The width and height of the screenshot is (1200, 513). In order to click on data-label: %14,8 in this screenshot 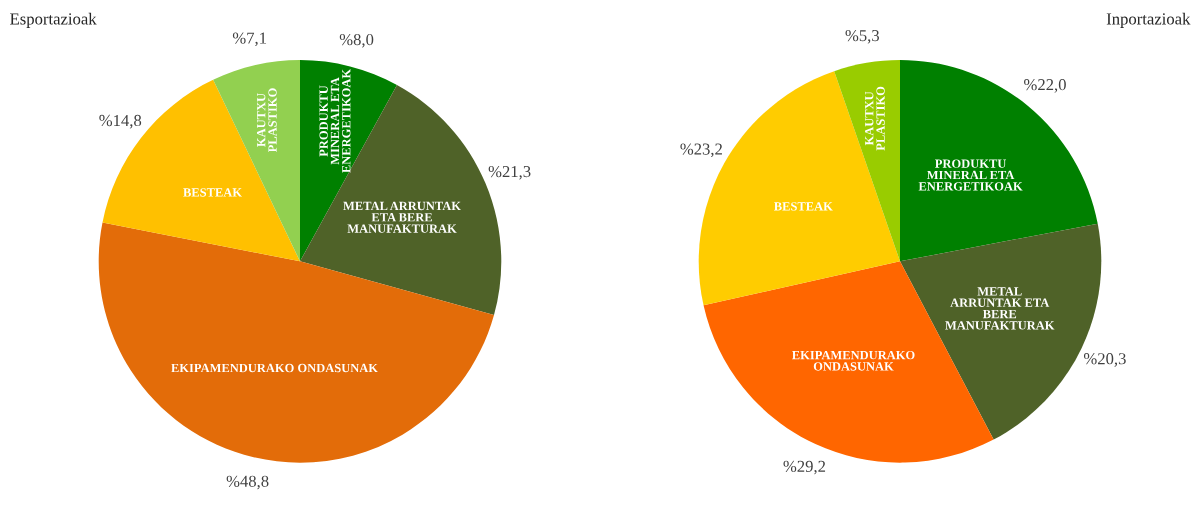, I will do `click(120, 121)`.